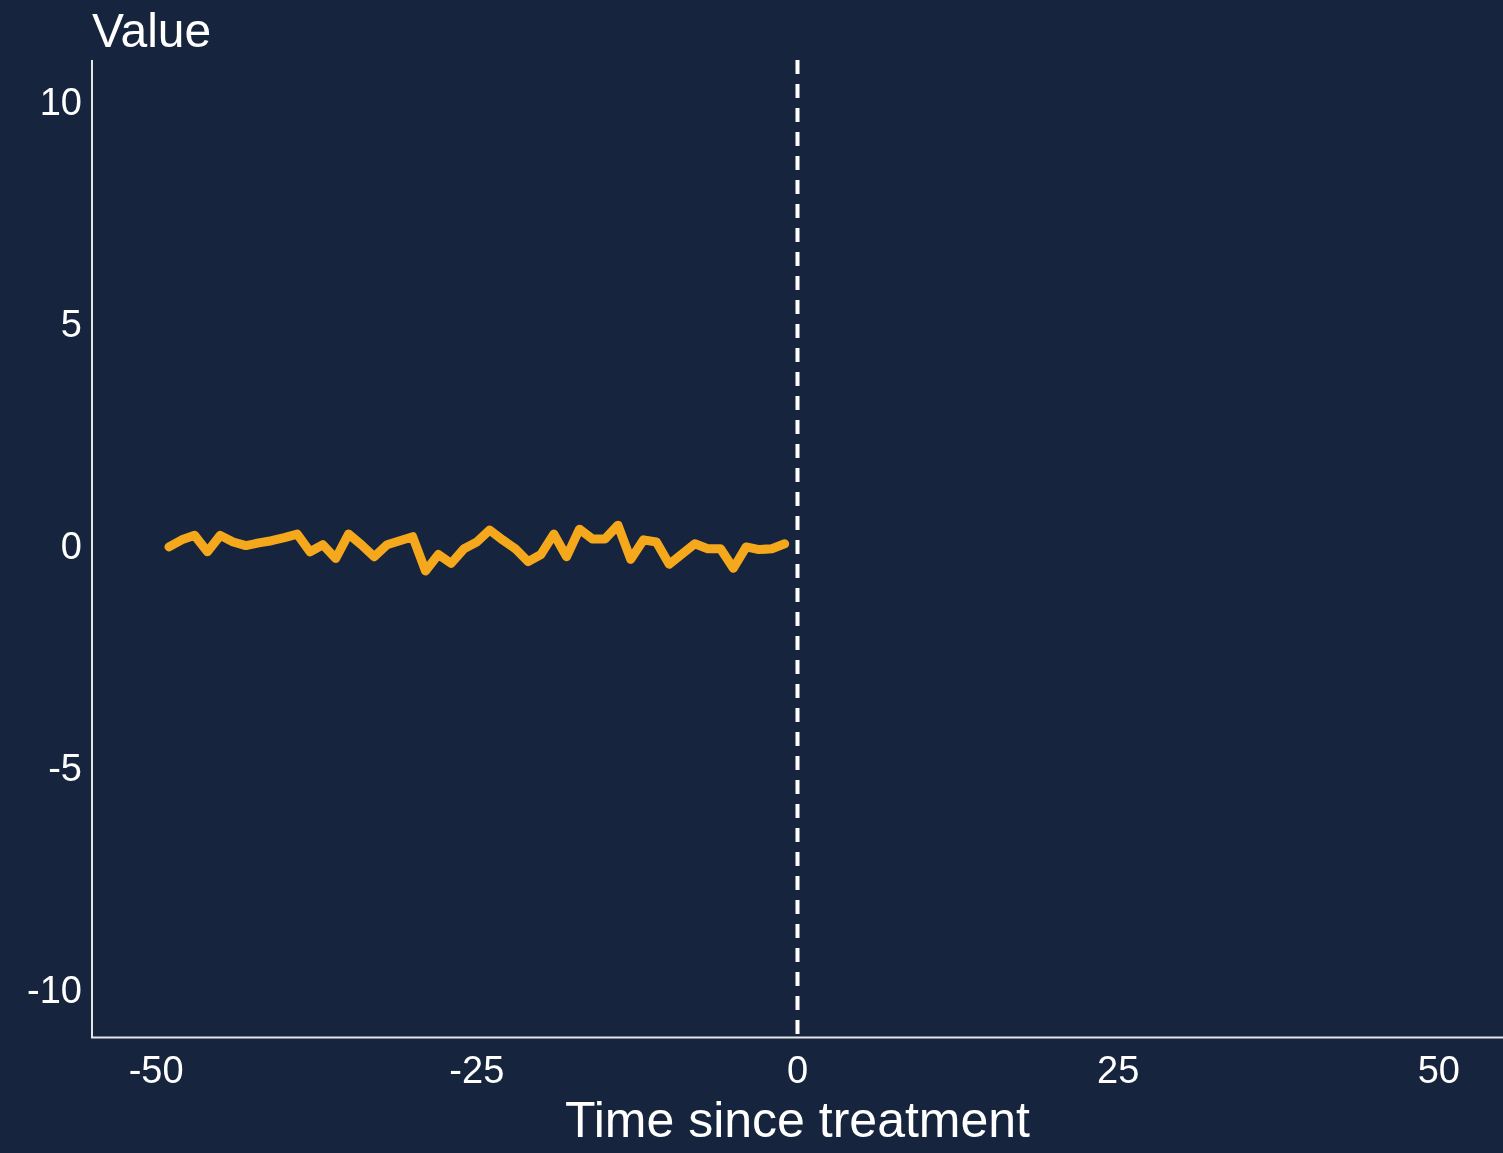 The height and width of the screenshot is (1153, 1503). I want to click on x-tick-label: 50, so click(1438, 1069).